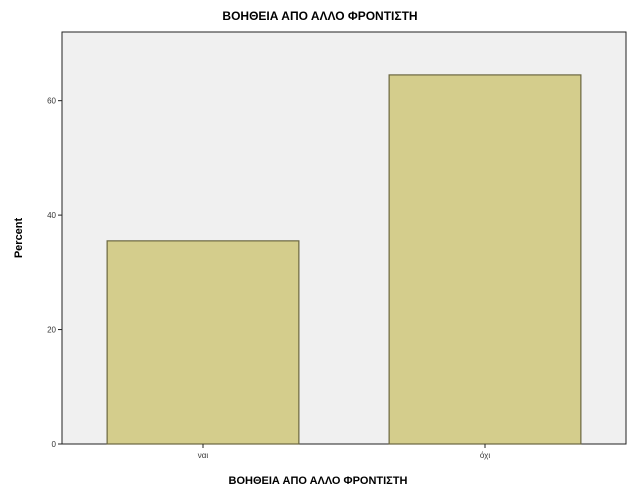 The width and height of the screenshot is (636, 490). What do you see at coordinates (51, 330) in the screenshot?
I see `y-tick-label: 20` at bounding box center [51, 330].